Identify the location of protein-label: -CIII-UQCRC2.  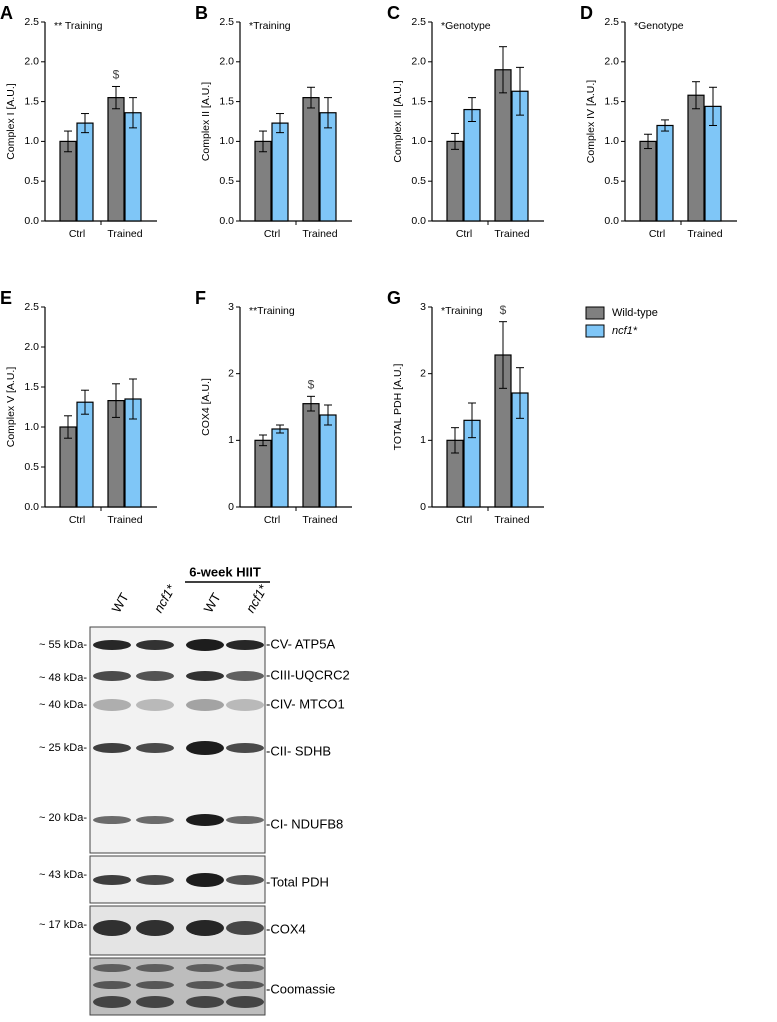
(308, 674).